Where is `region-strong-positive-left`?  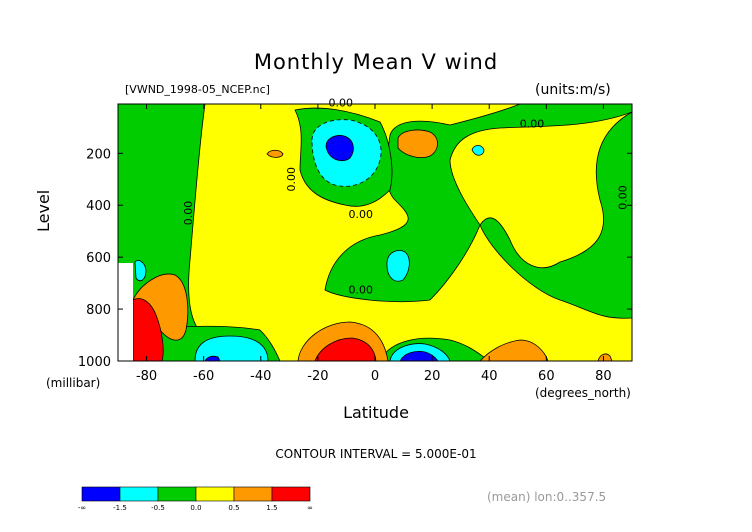 region-strong-positive-left is located at coordinates (148, 329).